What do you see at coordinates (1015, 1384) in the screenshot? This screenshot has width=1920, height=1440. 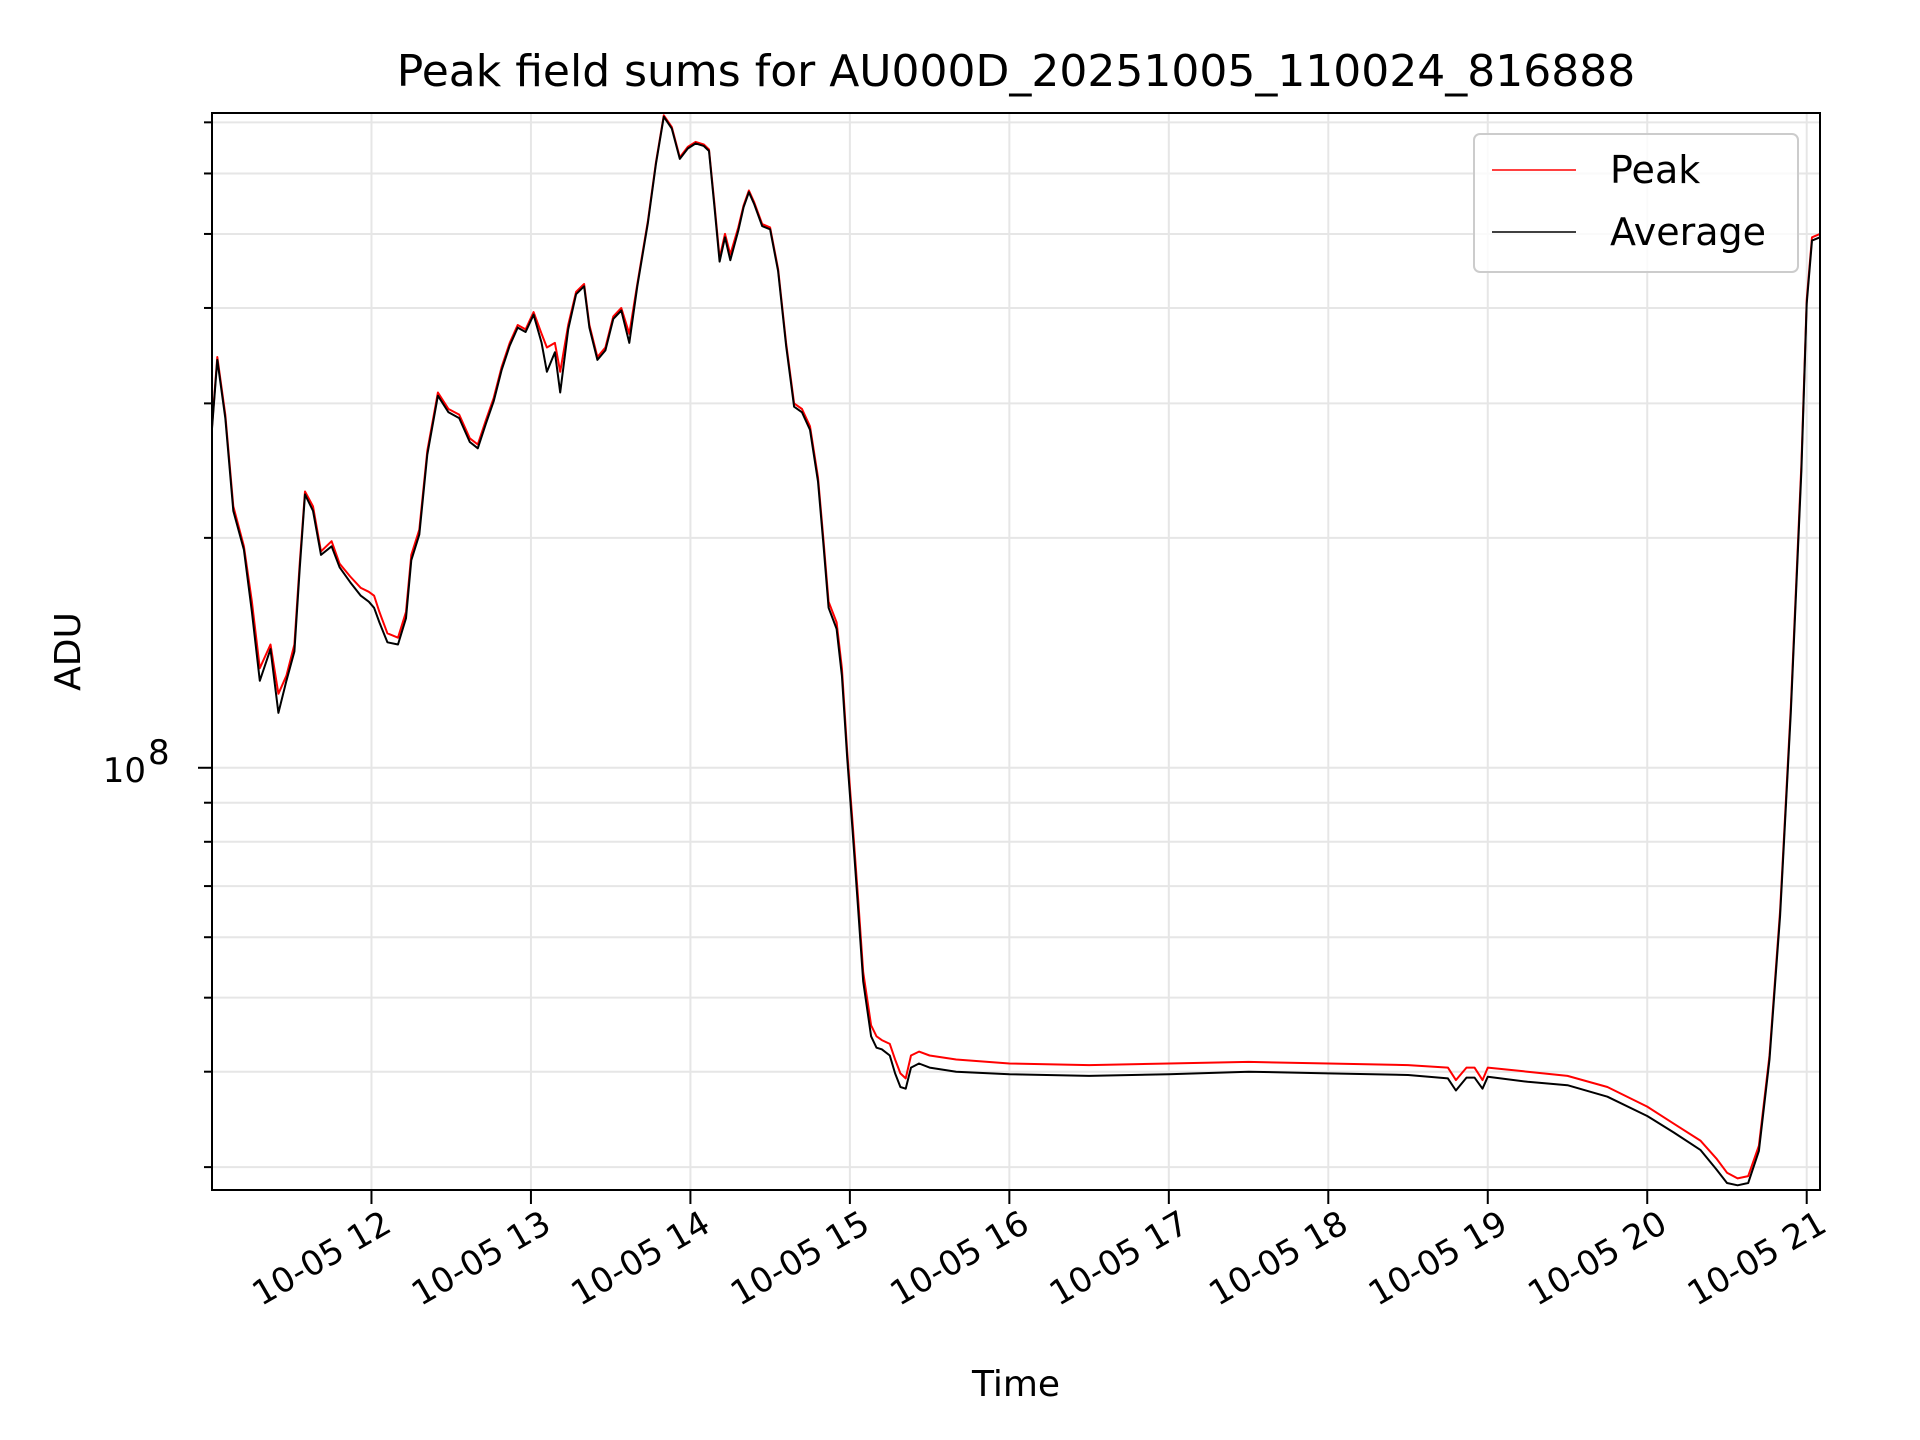 I see `x-axis-label: Time` at bounding box center [1015, 1384].